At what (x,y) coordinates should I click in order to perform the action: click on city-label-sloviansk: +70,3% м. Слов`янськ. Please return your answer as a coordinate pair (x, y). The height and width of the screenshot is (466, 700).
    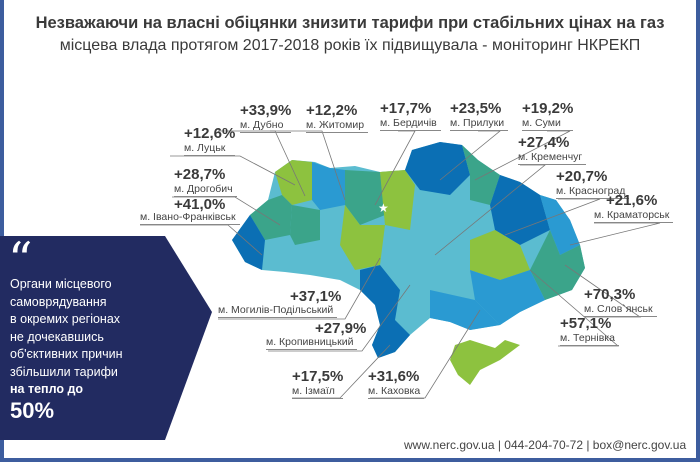
    Looking at the image, I should click on (620, 301).